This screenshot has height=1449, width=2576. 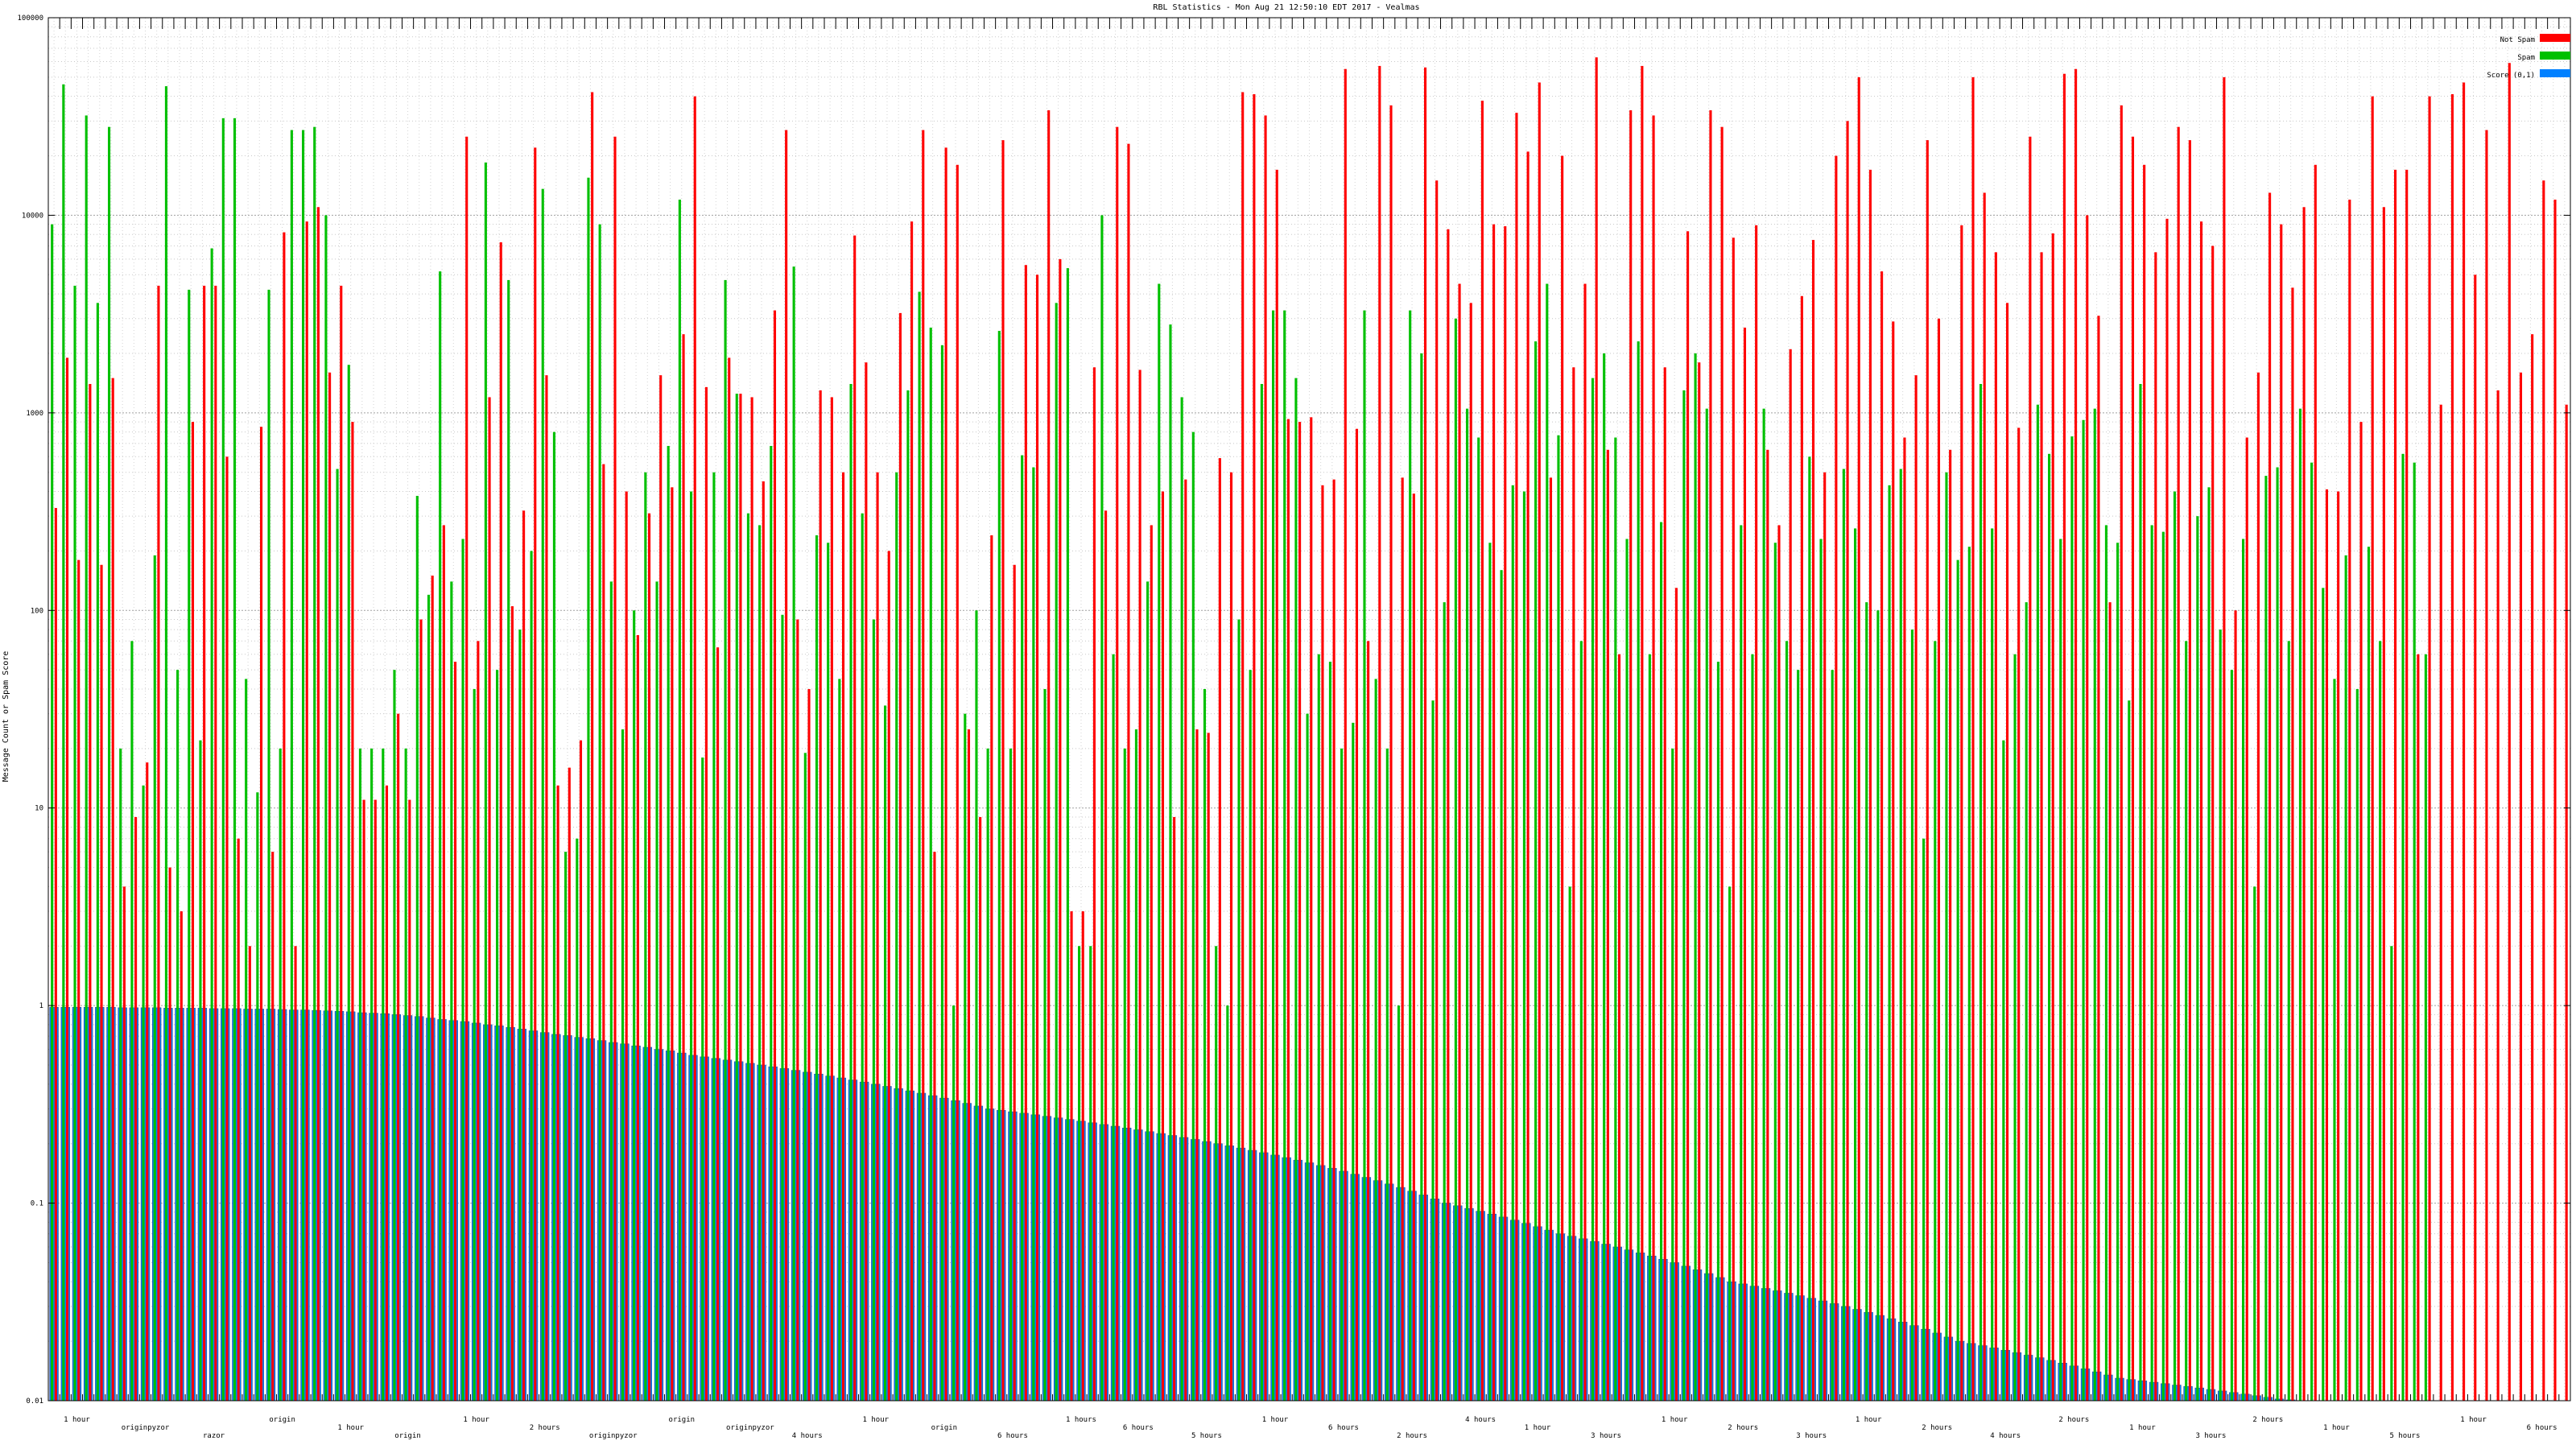 What do you see at coordinates (214, 1436) in the screenshot?
I see `x-axis-label: razor` at bounding box center [214, 1436].